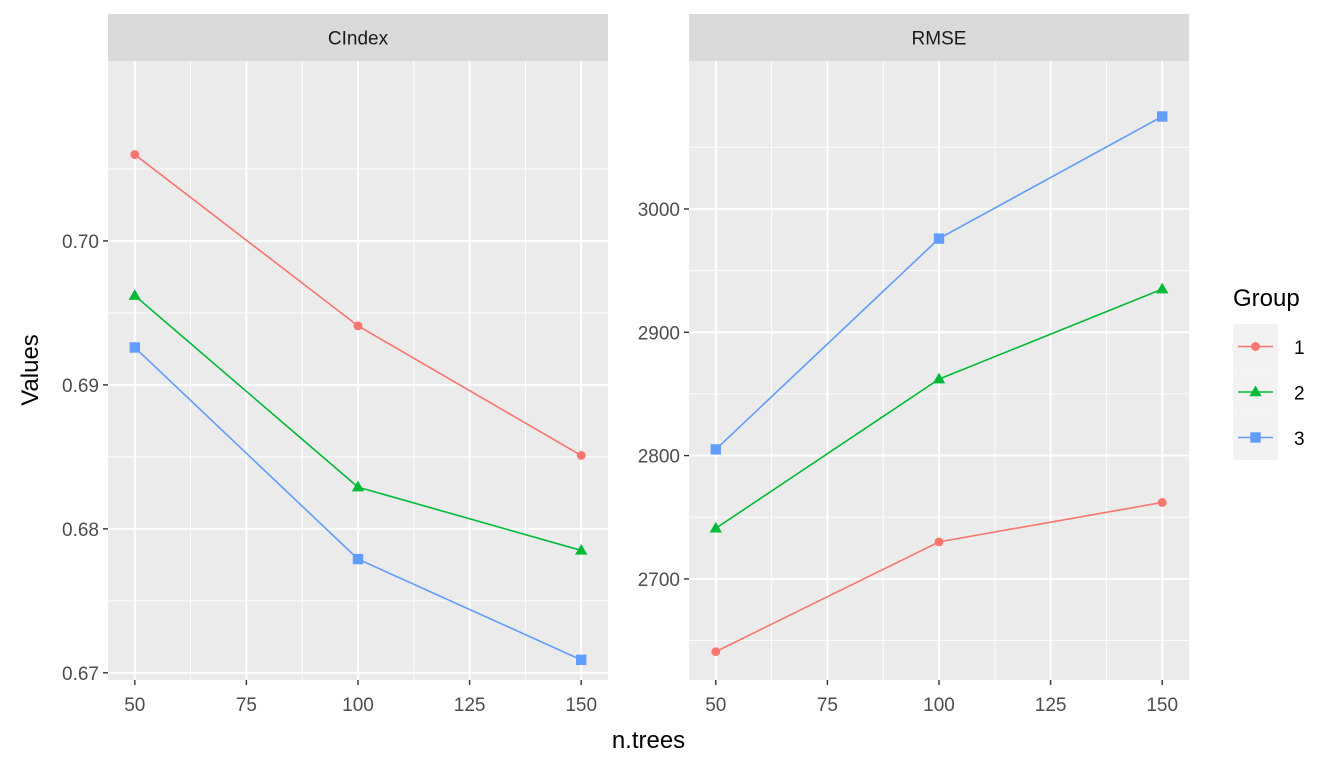 This screenshot has height=768, width=1344. What do you see at coordinates (80, 674) in the screenshot?
I see `y-tick-label: 0.67` at bounding box center [80, 674].